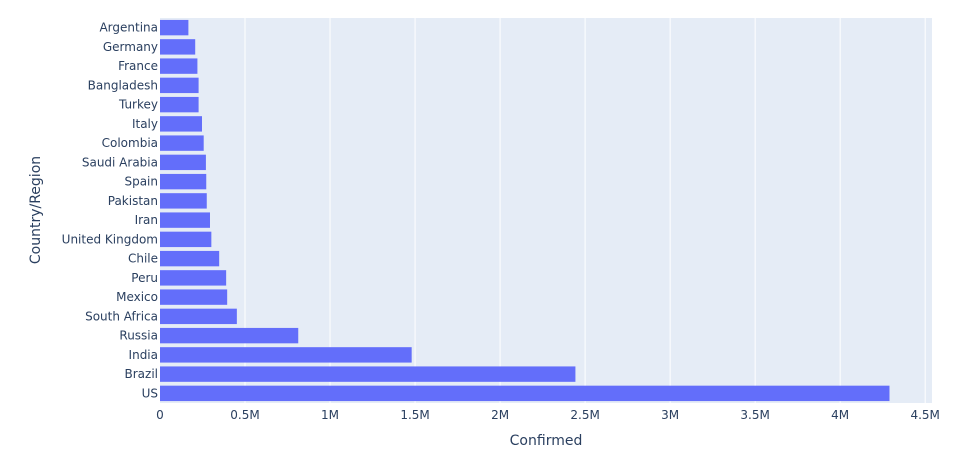 The image size is (969, 462). I want to click on x-tick-label: 3.5M, so click(754, 415).